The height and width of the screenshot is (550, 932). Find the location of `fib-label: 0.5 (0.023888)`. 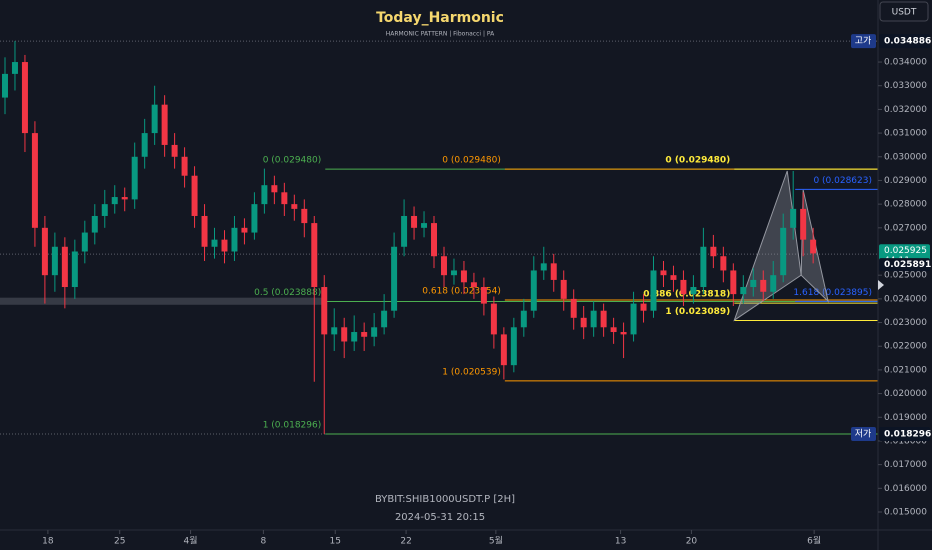

fib-label: 0.5 (0.023888) is located at coordinates (287, 293).